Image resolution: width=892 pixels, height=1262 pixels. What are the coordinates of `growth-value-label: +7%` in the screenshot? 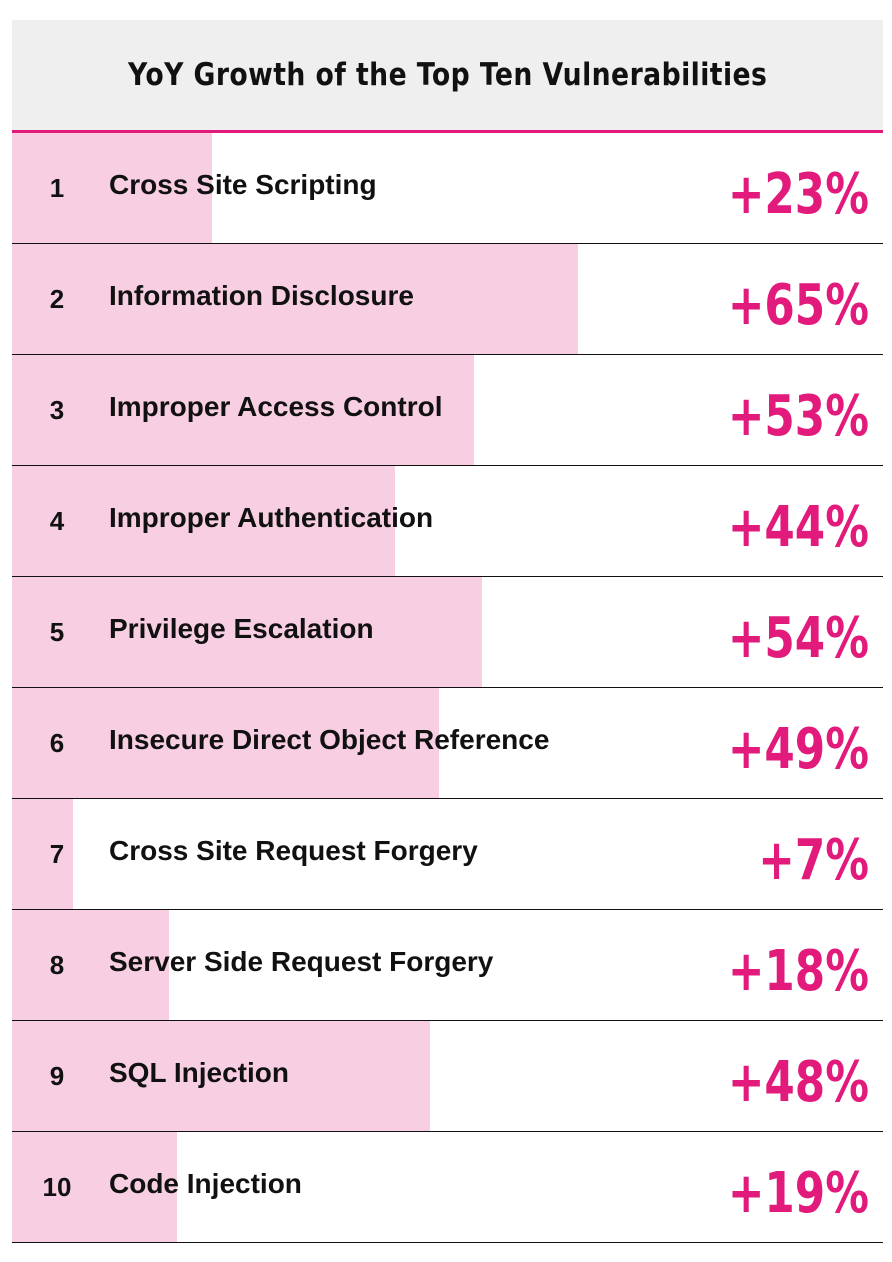 It's located at (813, 860).